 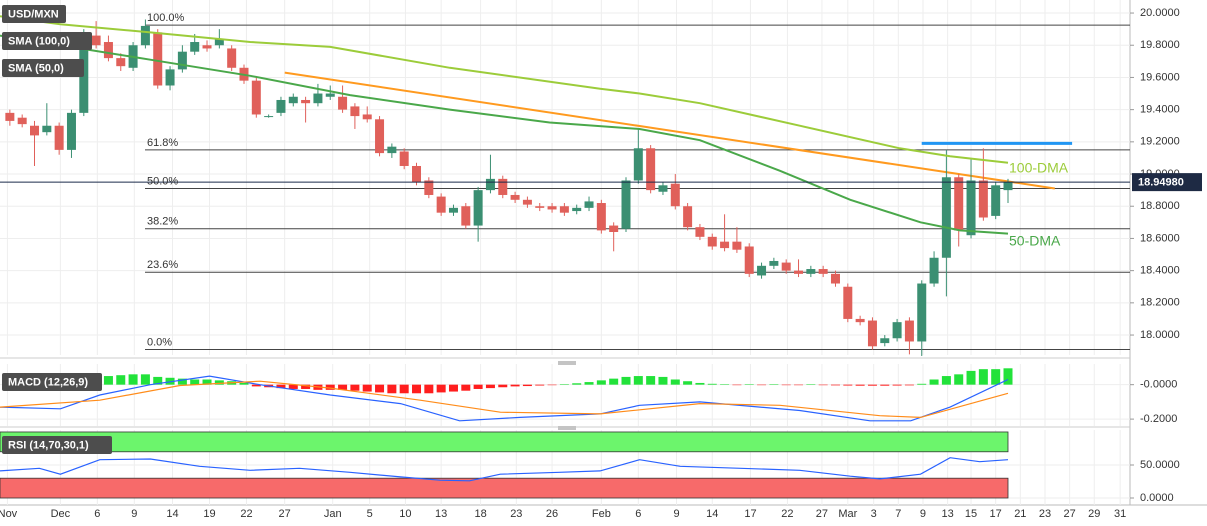 What do you see at coordinates (1158, 419) in the screenshot?
I see `y-tick-label: -0.2000` at bounding box center [1158, 419].